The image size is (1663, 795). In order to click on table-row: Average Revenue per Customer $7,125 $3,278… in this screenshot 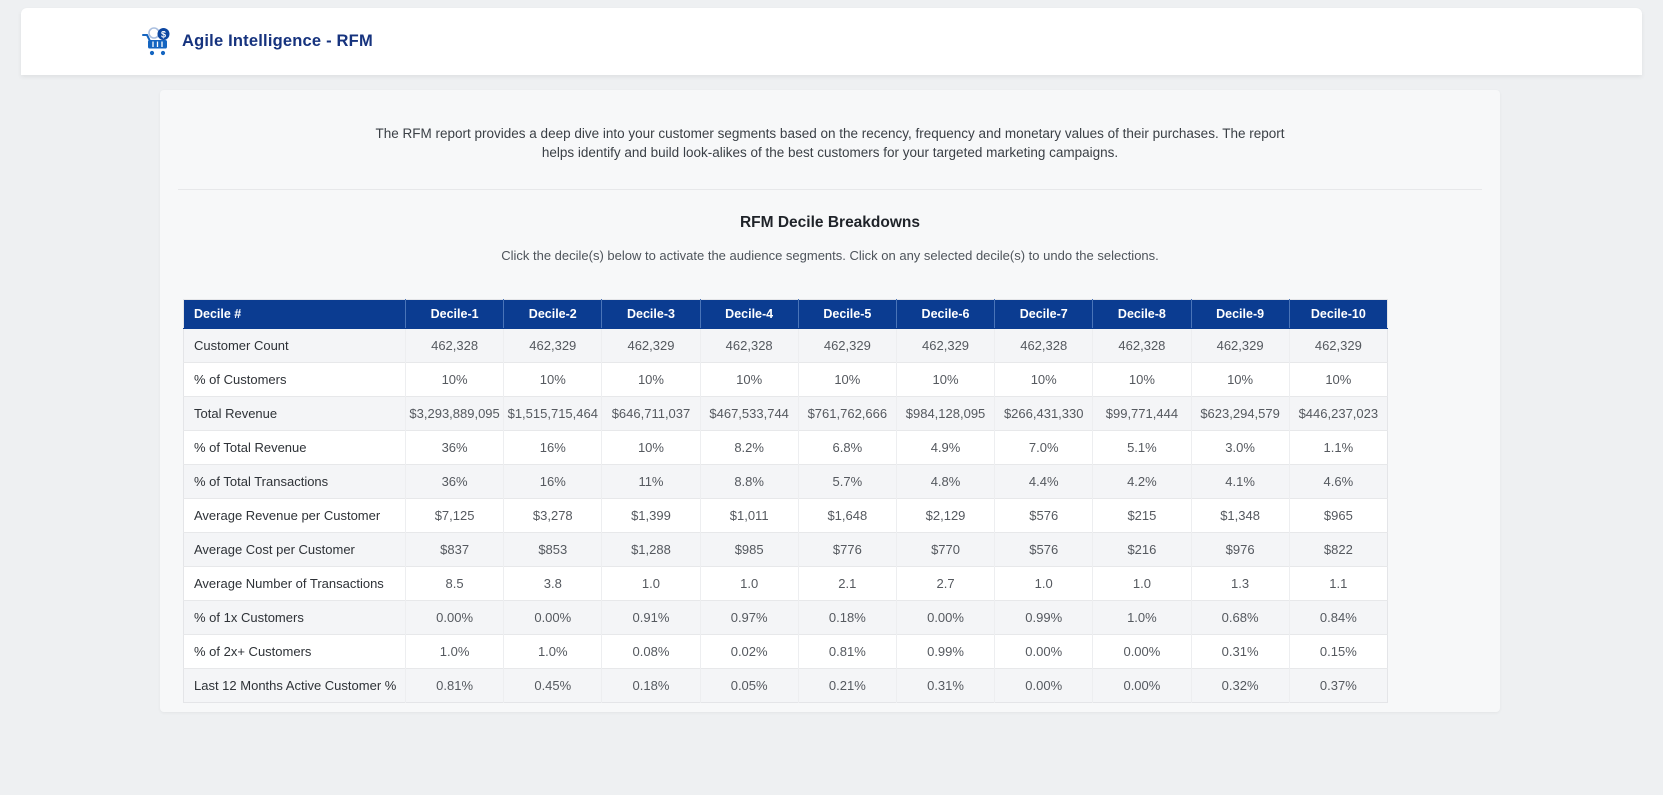, I will do `click(785, 515)`.